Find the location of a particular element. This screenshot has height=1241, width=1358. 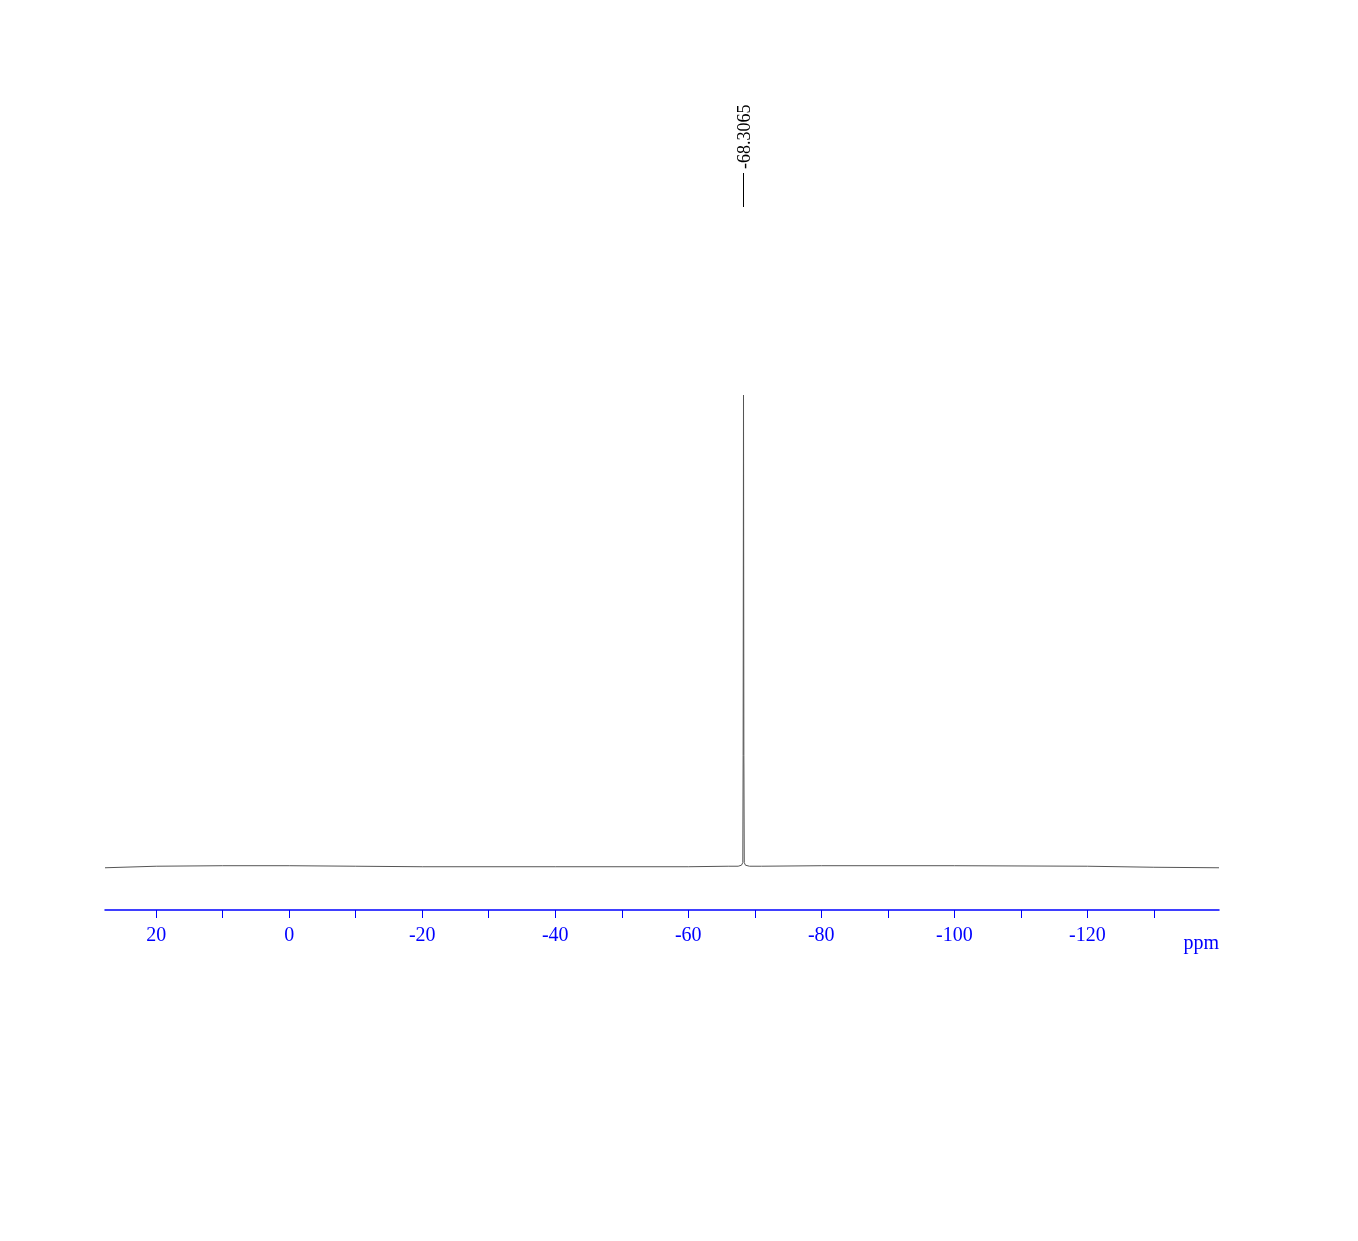

annotation: -68.3065 is located at coordinates (743, 136).